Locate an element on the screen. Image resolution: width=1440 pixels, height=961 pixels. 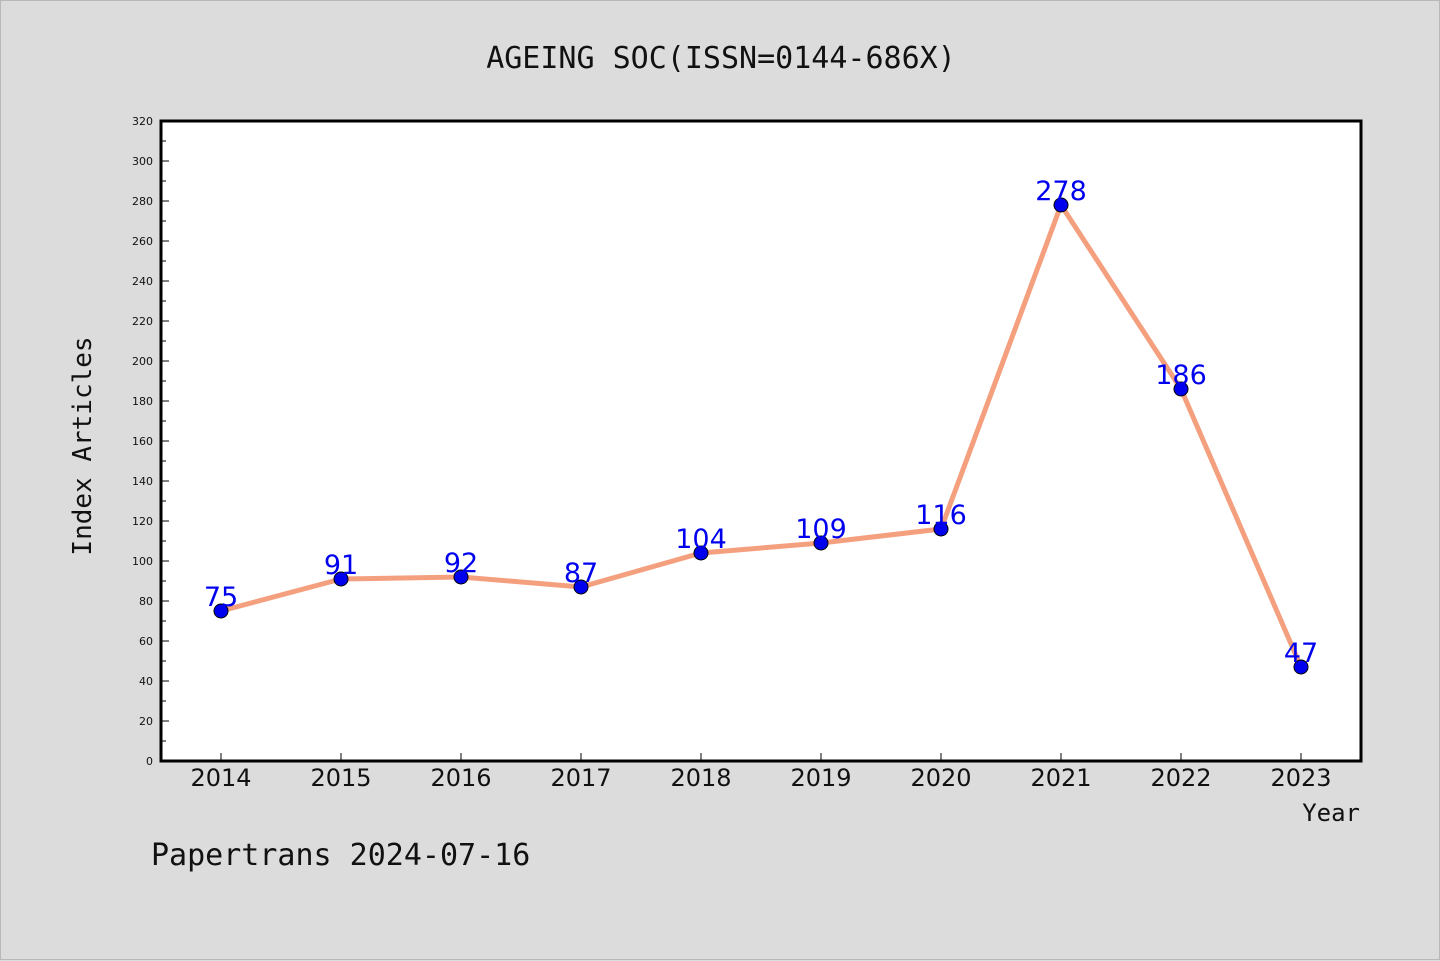
y-tick-label: 100 is located at coordinates (142, 561).